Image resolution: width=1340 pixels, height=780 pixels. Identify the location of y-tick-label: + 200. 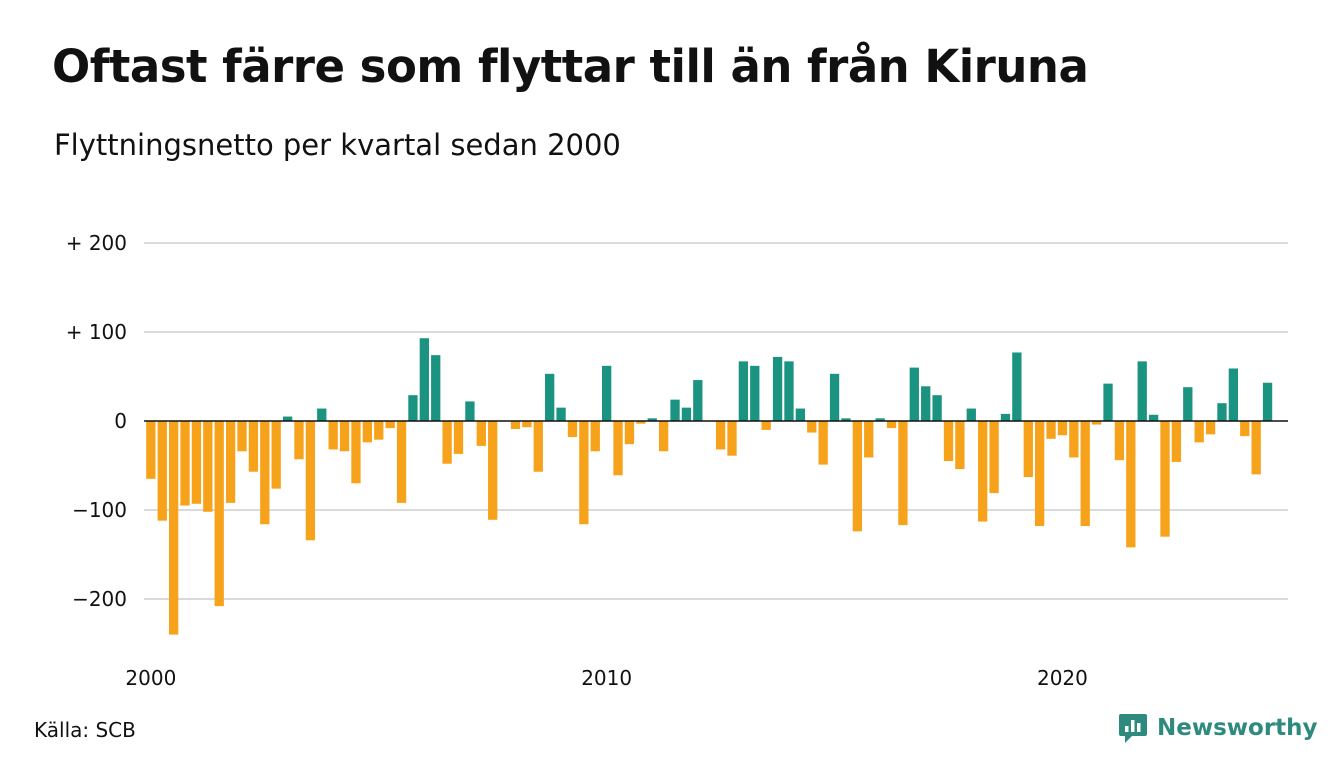
(96, 243).